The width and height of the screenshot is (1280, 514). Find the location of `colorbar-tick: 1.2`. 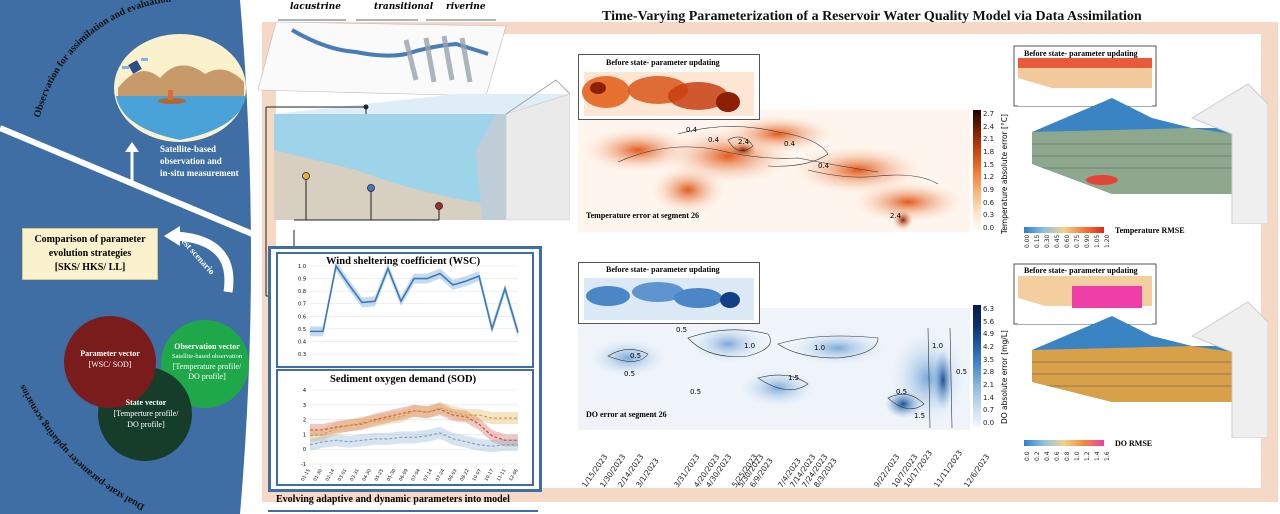

colorbar-tick: 1.2 is located at coordinates (989, 177).